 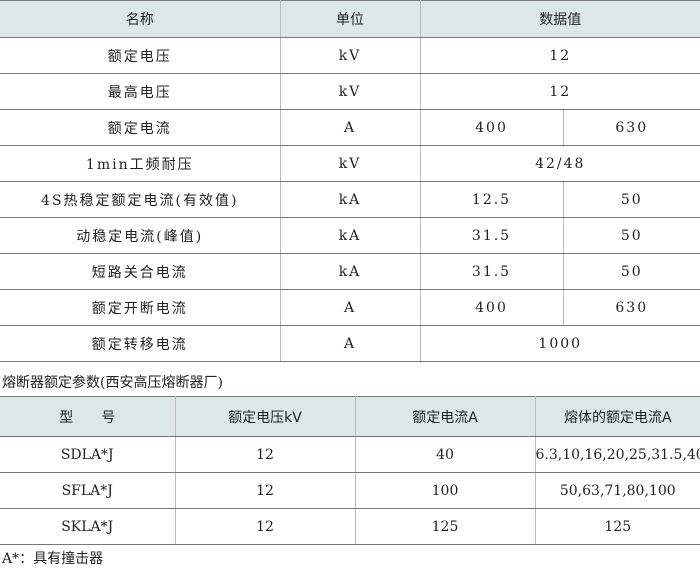 I want to click on header-unit: 单位, so click(x=350, y=19).